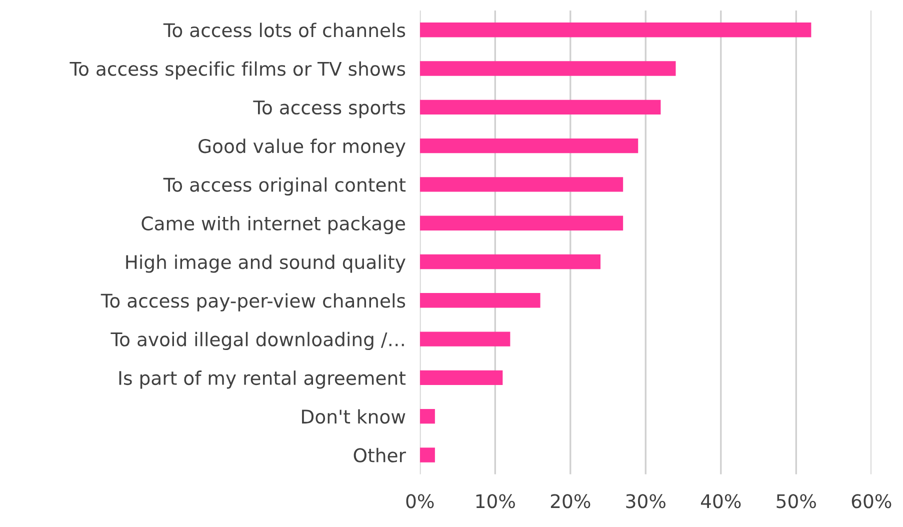 The height and width of the screenshot is (527, 903). I want to click on y-tick-label: To access pay-per-view channels, so click(253, 302).